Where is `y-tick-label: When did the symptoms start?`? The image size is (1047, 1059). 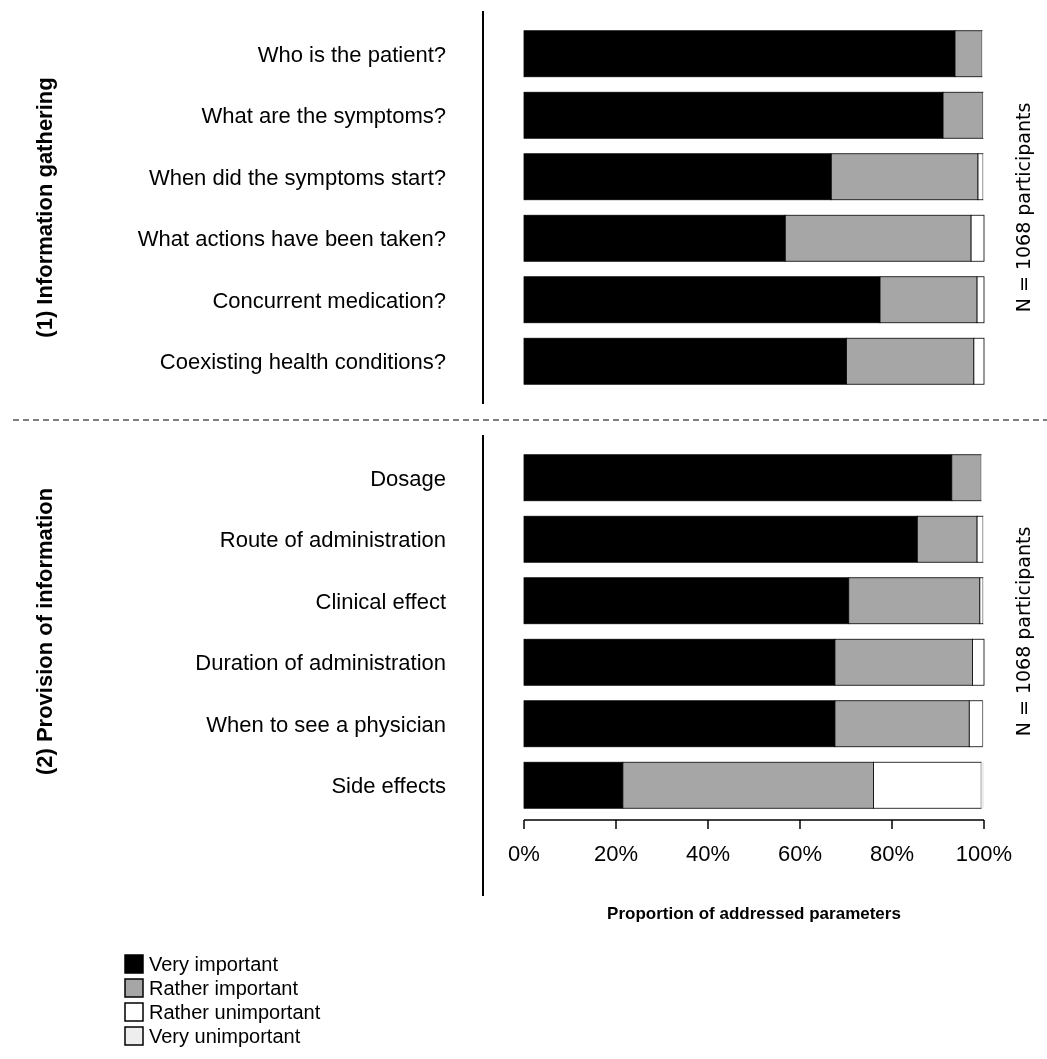 y-tick-label: When did the symptoms start? is located at coordinates (297, 177).